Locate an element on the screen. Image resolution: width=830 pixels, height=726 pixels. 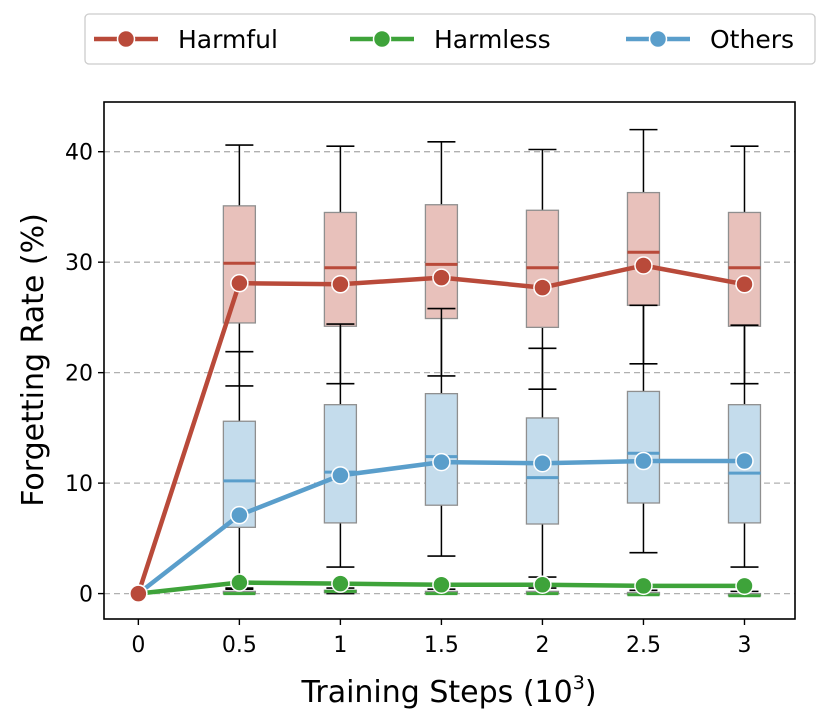
x-tick-label-4: 2 is located at coordinates (542, 645).